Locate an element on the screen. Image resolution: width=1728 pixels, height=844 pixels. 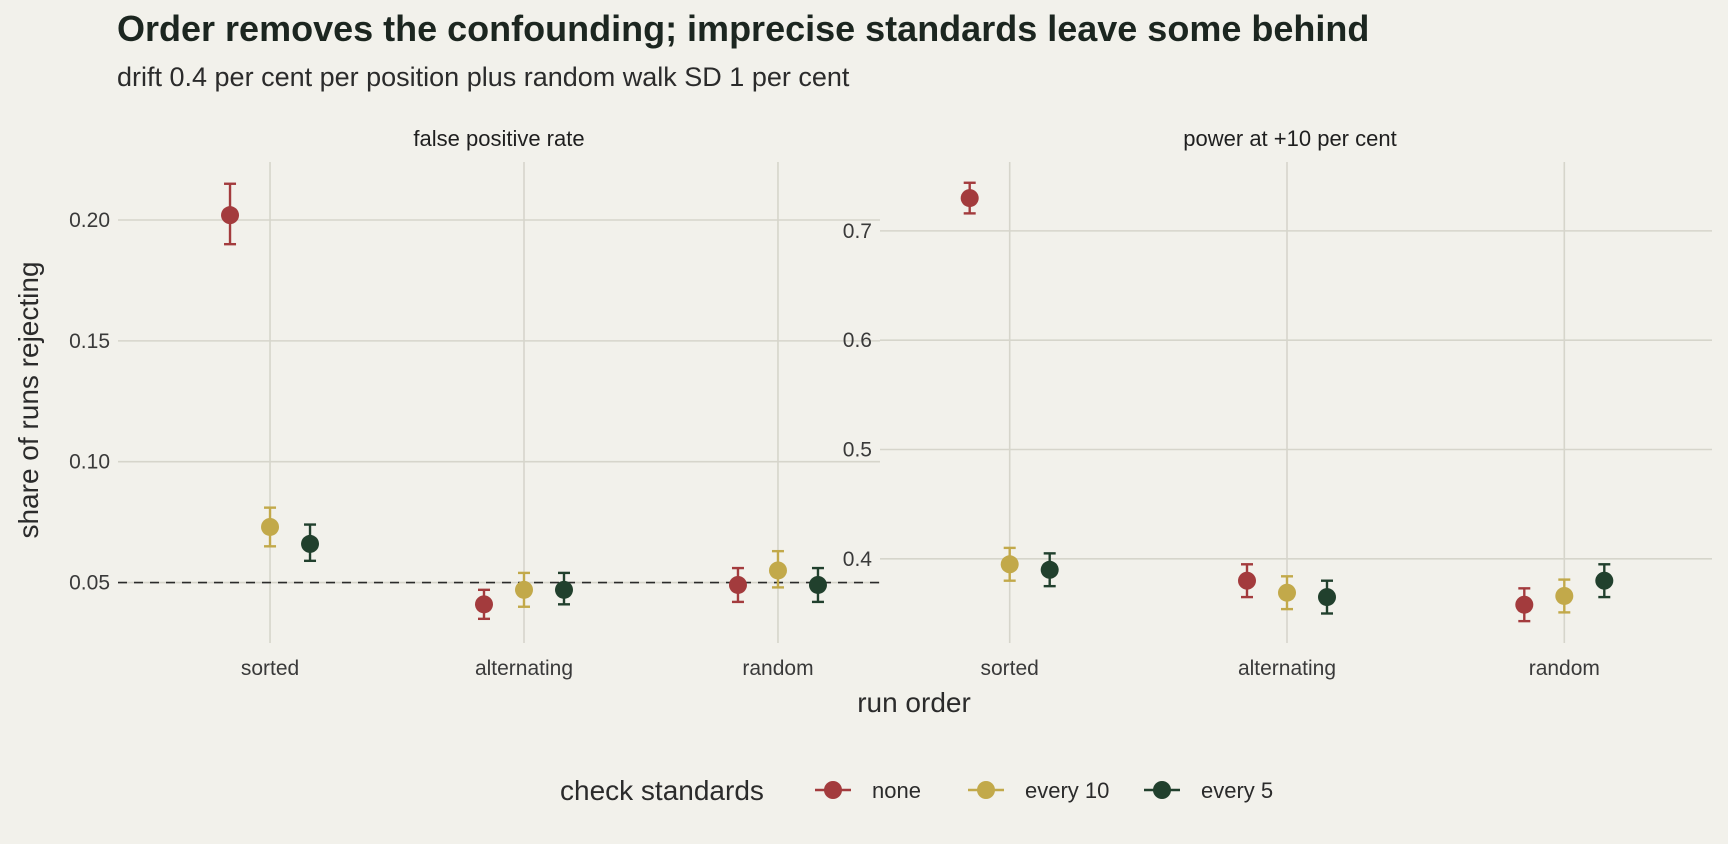
y-tick-label: 0.6 is located at coordinates (857, 340).